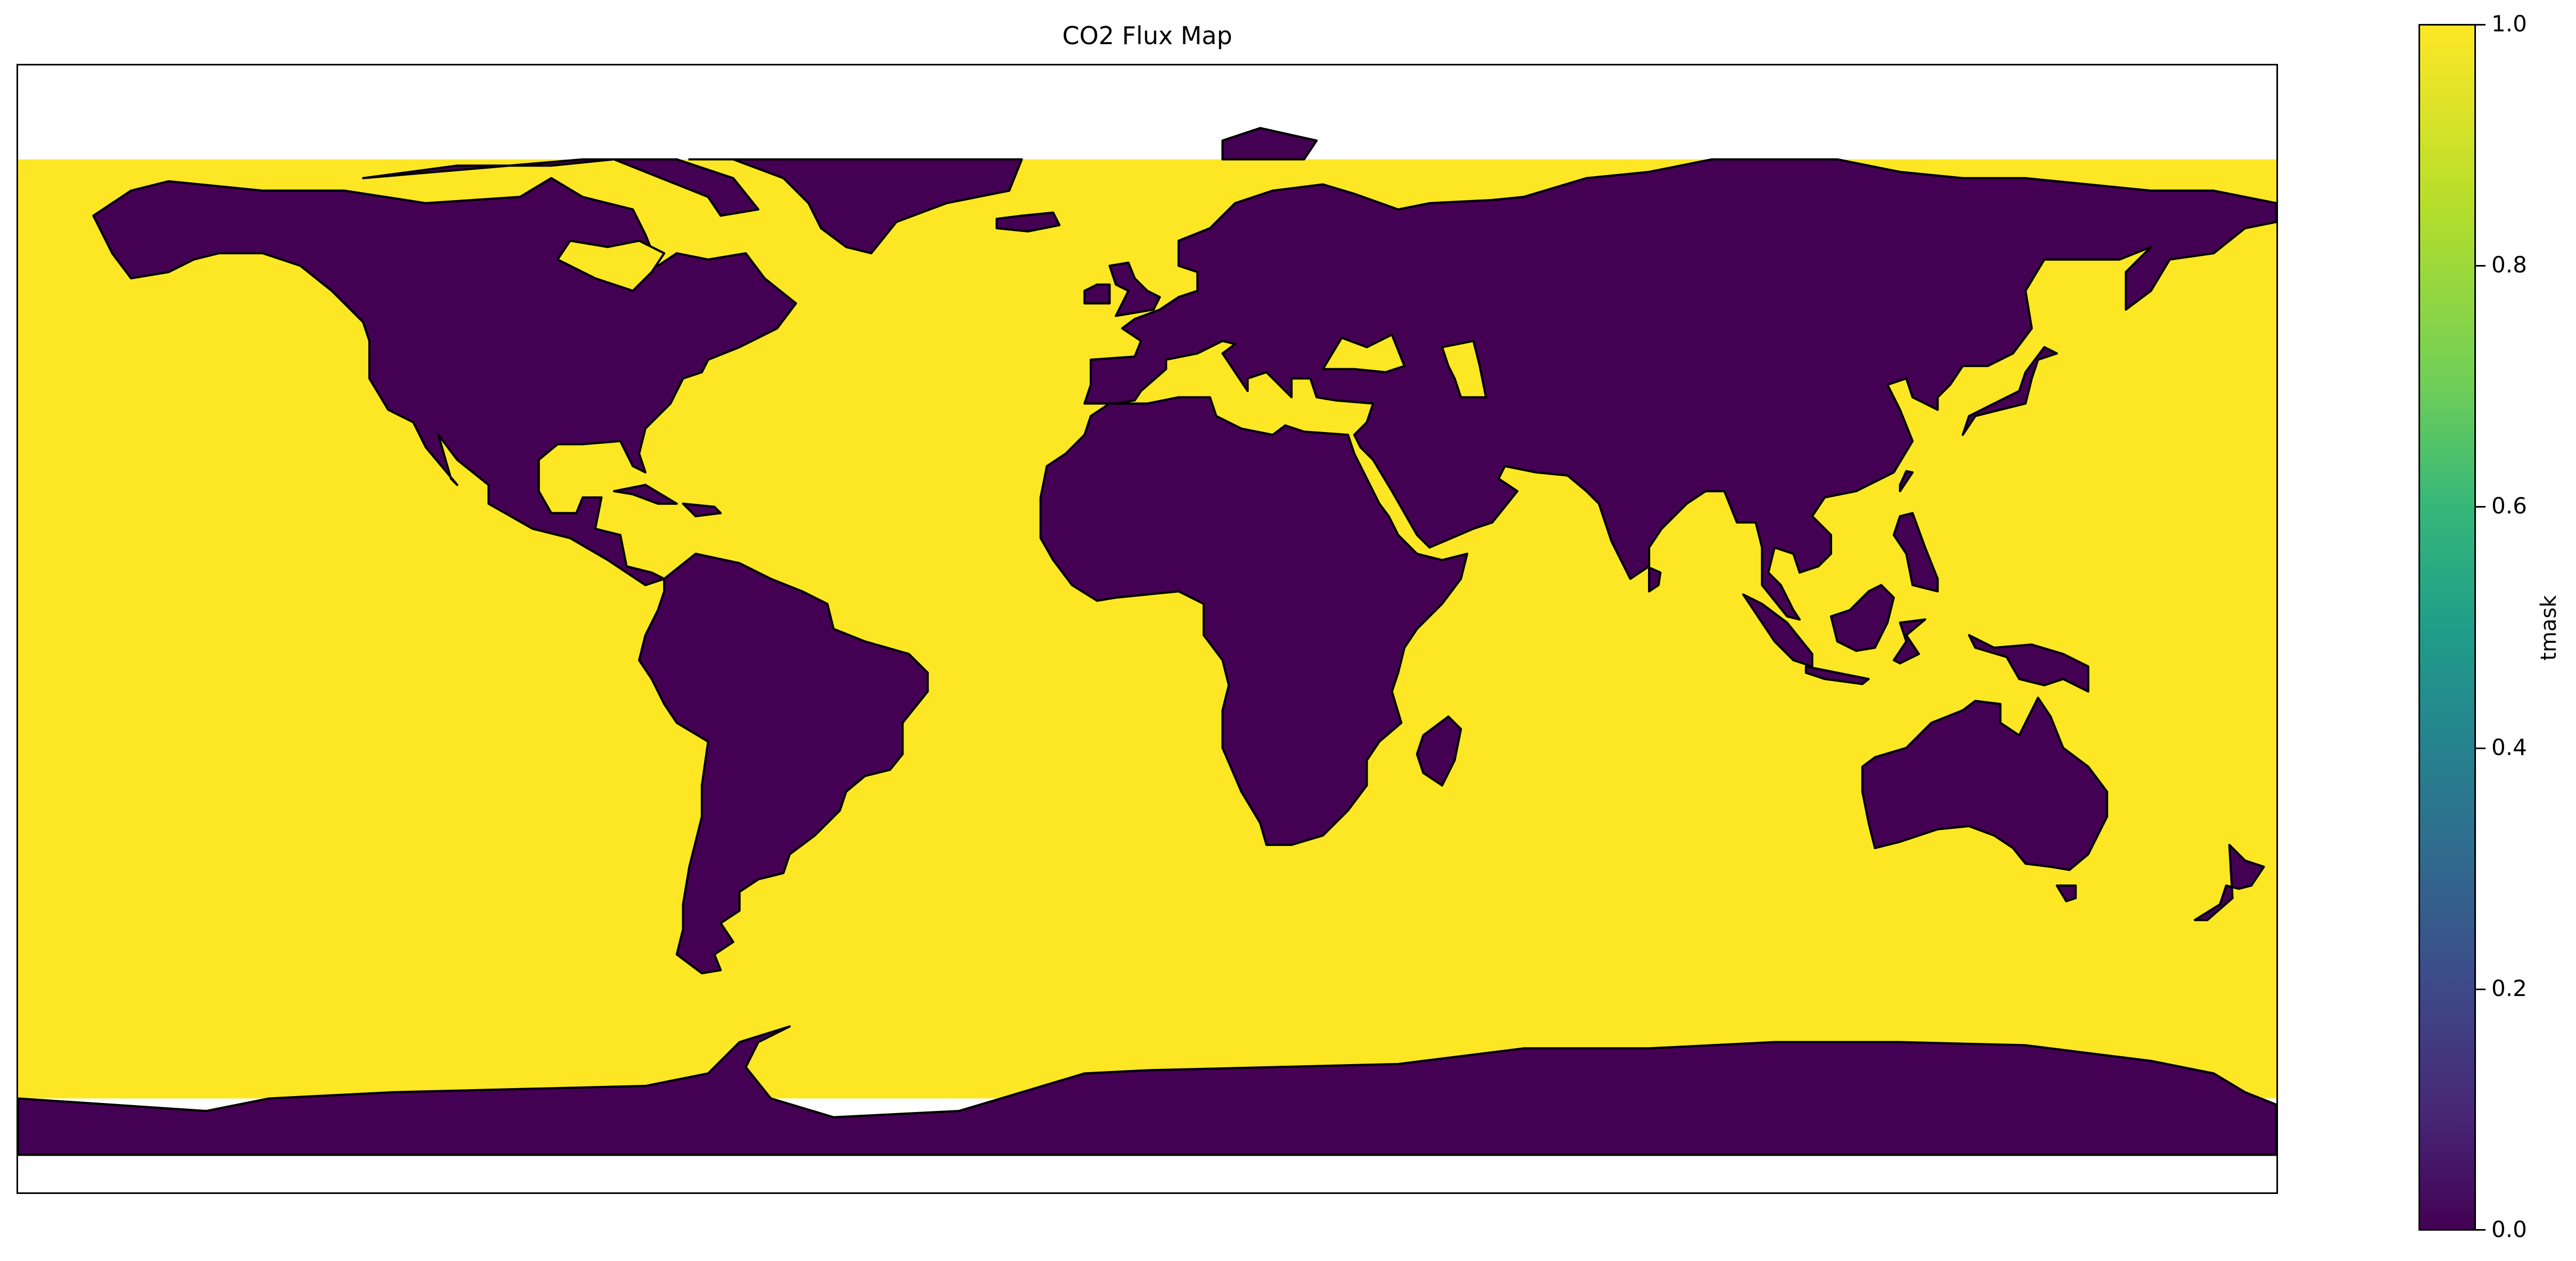  What do you see at coordinates (1147, 35) in the screenshot?
I see `map-title: CO2 Flux Map` at bounding box center [1147, 35].